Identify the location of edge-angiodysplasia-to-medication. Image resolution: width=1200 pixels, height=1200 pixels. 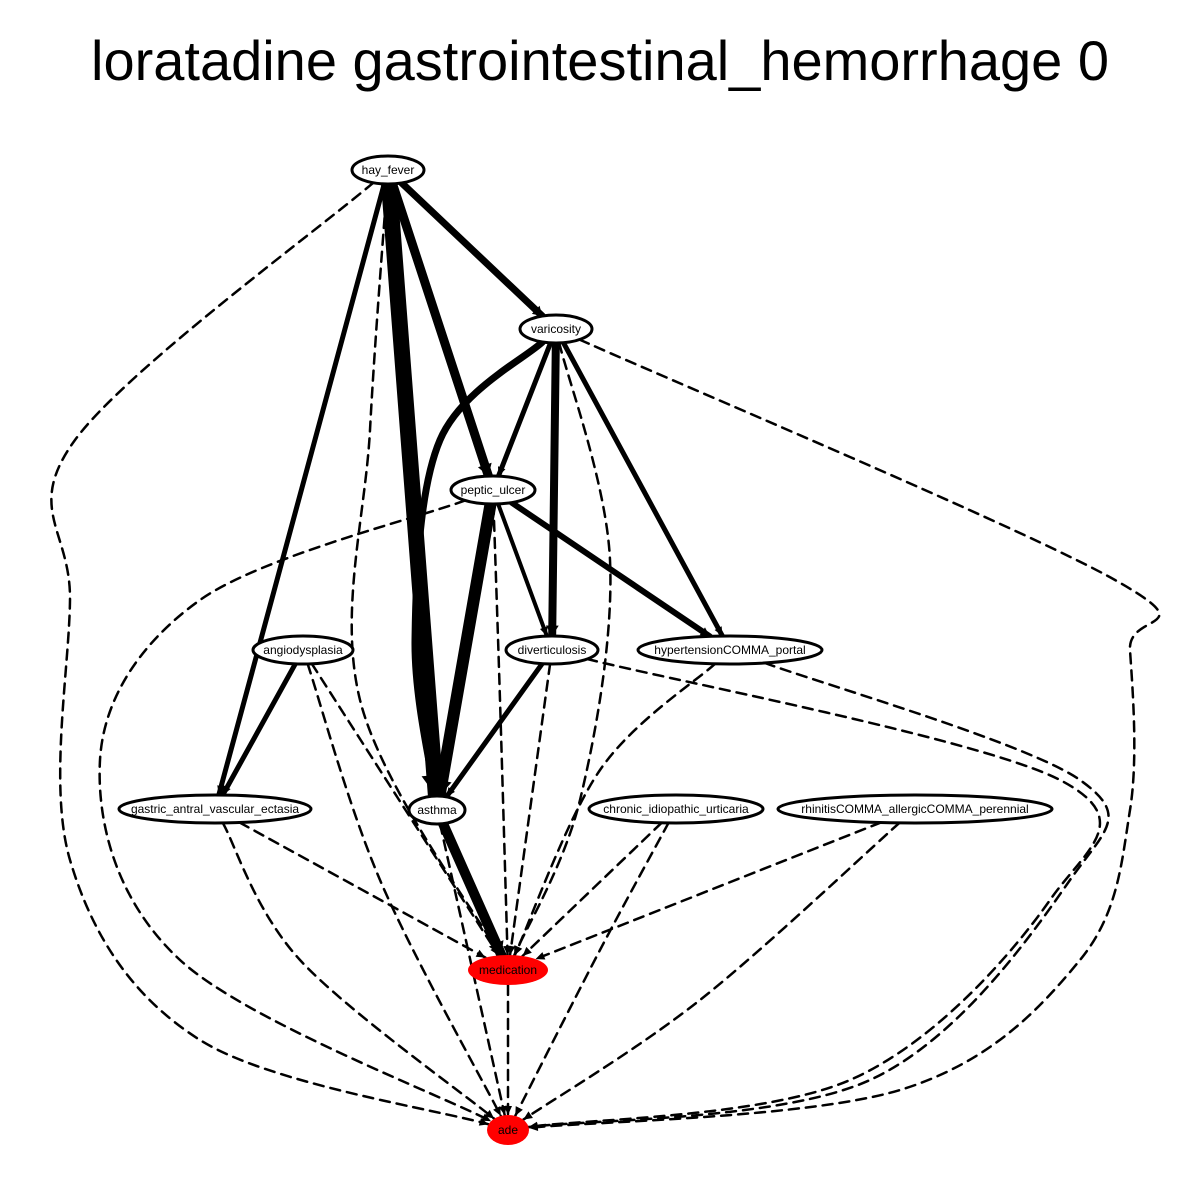
(405, 809).